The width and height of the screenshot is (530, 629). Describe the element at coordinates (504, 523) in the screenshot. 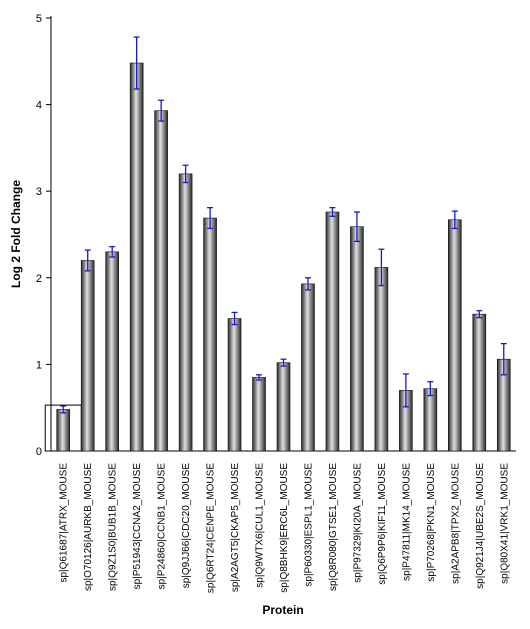

I see `x-category-label: sp|Q80X41|VRK1_MOUSE` at that location.